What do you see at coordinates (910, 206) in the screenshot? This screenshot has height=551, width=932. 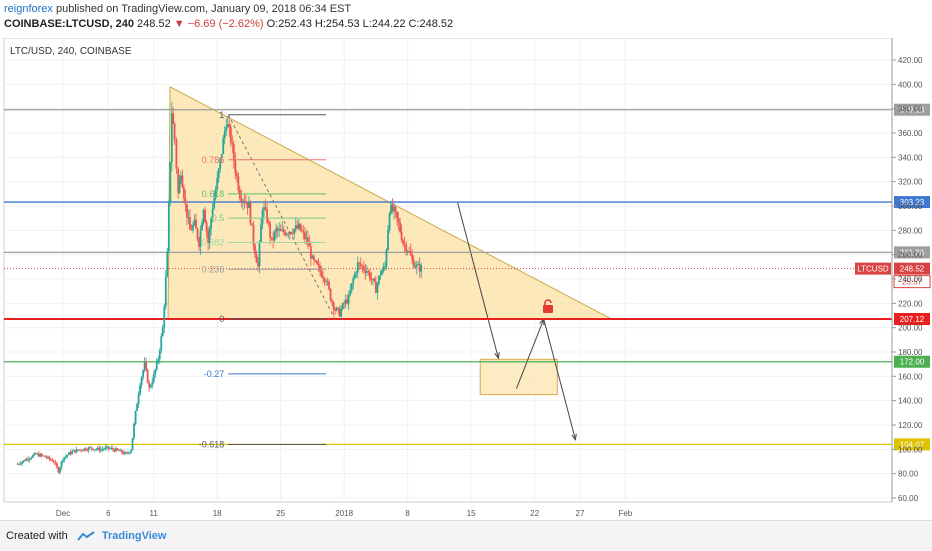 I see `y-tick-label: 300.00` at bounding box center [910, 206].